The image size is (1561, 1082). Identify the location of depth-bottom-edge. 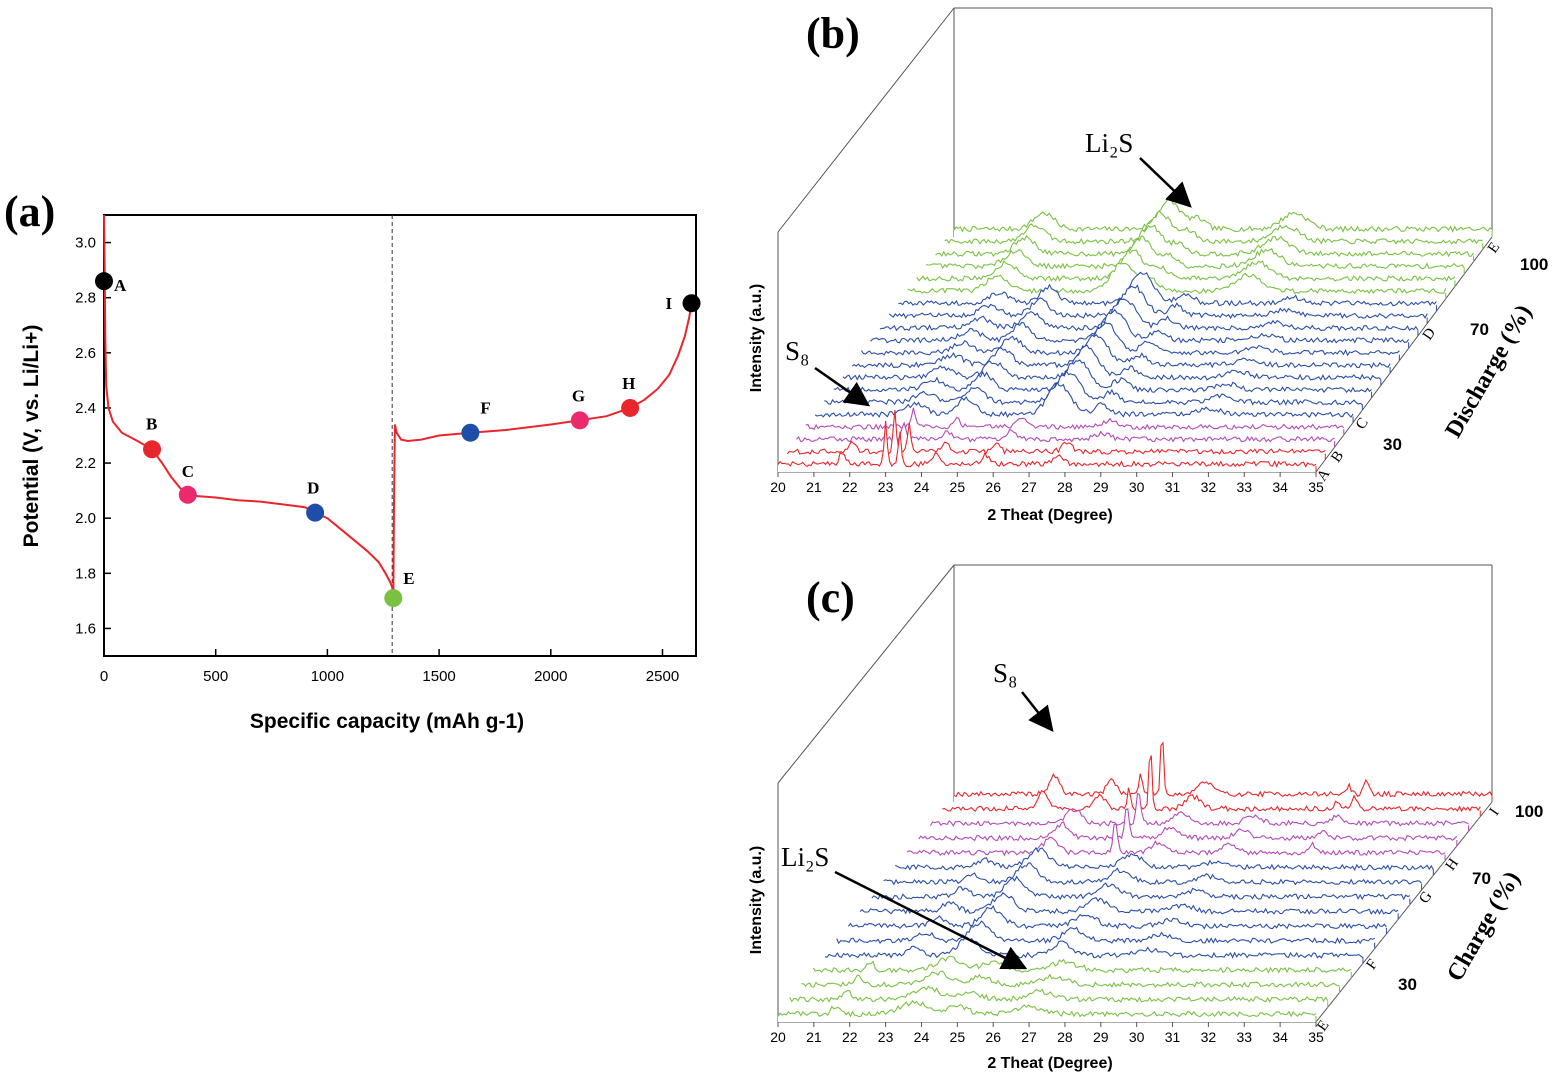
(1404, 354).